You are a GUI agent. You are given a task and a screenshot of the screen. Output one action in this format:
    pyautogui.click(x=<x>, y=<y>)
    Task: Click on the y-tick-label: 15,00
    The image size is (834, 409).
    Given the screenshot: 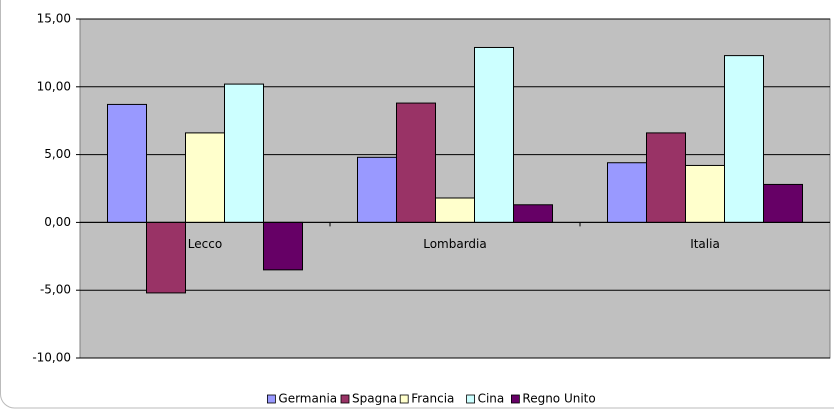 What is the action you would take?
    pyautogui.click(x=54, y=19)
    